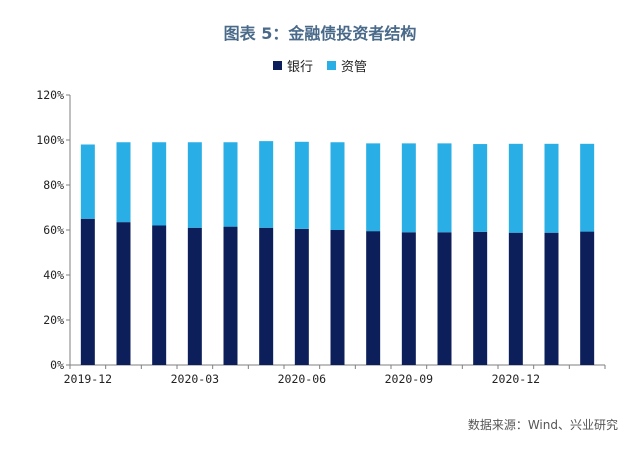  Describe the element at coordinates (53, 275) in the screenshot. I see `y-tick-label: 40%` at that location.